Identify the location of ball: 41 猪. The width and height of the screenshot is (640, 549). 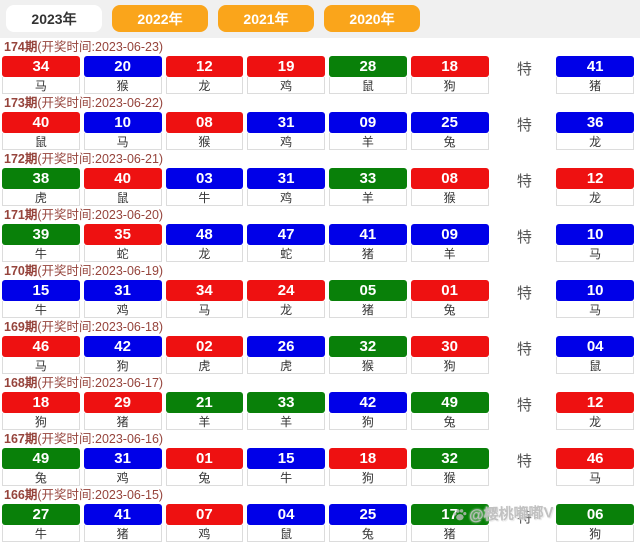
(368, 243).